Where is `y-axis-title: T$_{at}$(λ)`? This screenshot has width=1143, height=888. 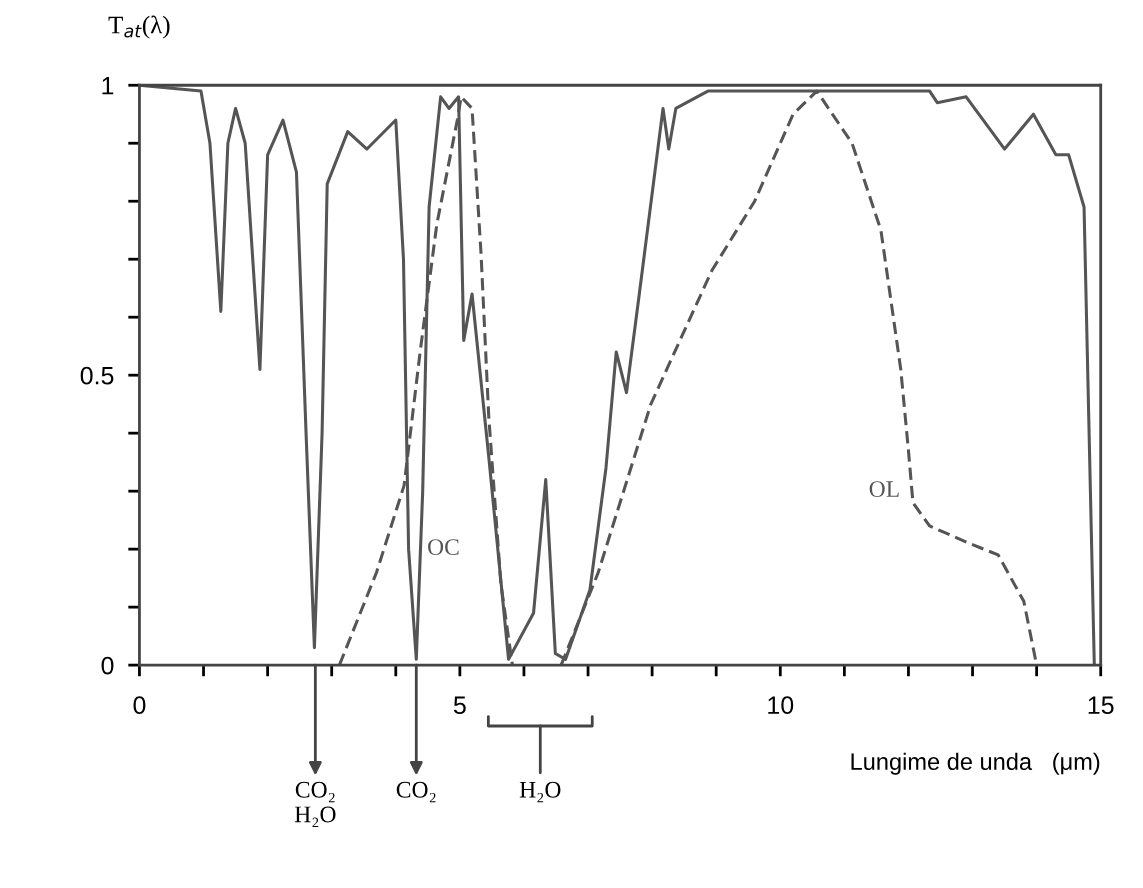
y-axis-title: T$_{at}$(λ) is located at coordinates (139, 27).